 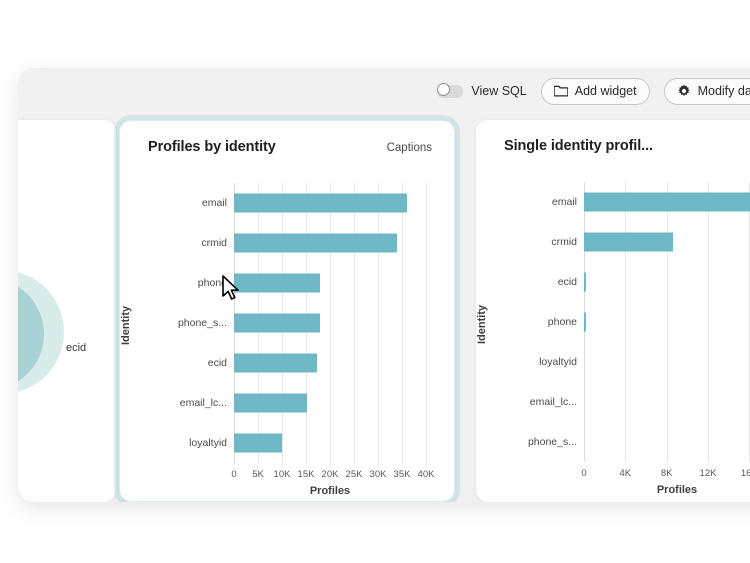 What do you see at coordinates (212, 147) in the screenshot?
I see `page-title-profiles: Profiles by identity` at bounding box center [212, 147].